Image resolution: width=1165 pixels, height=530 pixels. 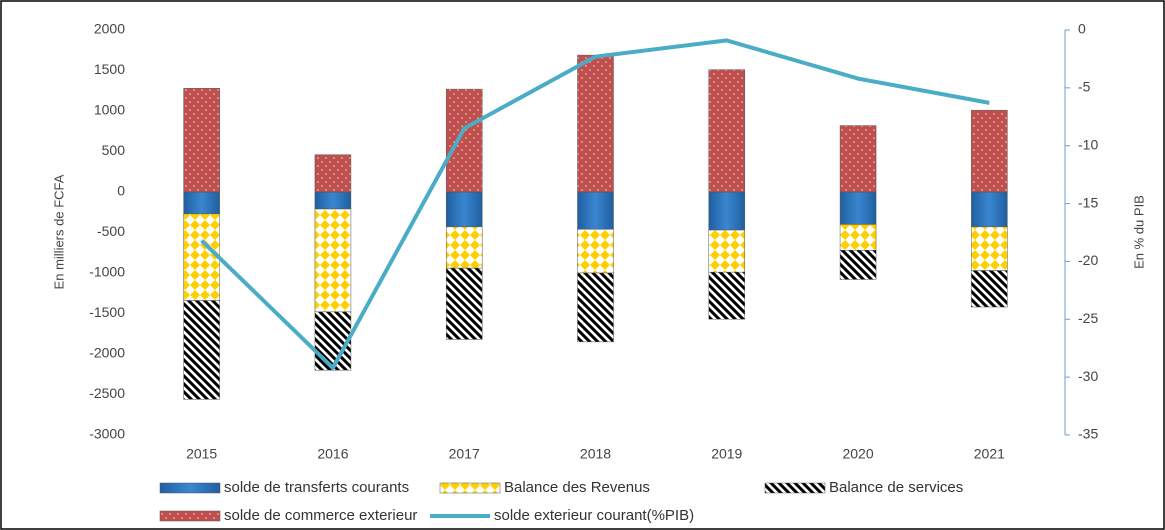 What do you see at coordinates (577, 487) in the screenshot?
I see `legend-label: Balance des Revenus` at bounding box center [577, 487].